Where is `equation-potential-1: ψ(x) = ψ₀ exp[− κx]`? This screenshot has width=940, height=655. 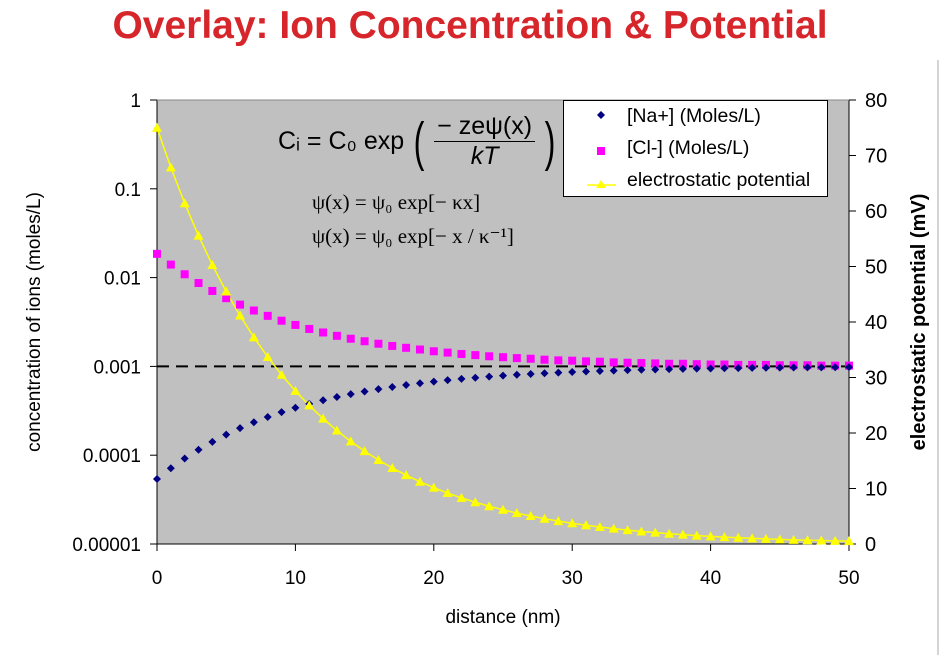 equation-potential-1: ψ(x) = ψ₀ exp[− κx] is located at coordinates (396, 202).